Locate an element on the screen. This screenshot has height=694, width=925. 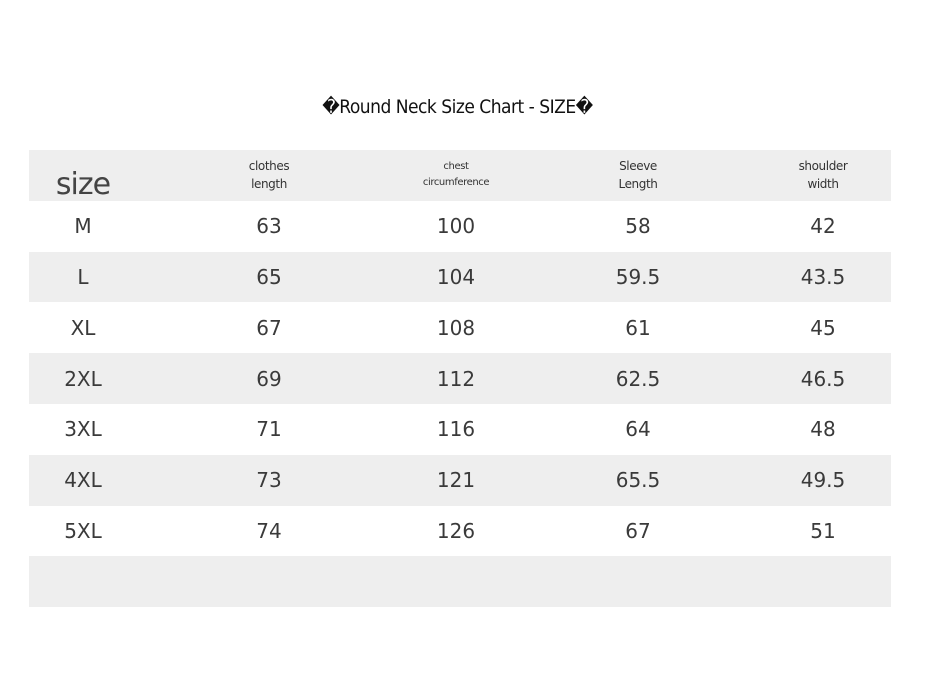
table-cell: 73 is located at coordinates (269, 480).